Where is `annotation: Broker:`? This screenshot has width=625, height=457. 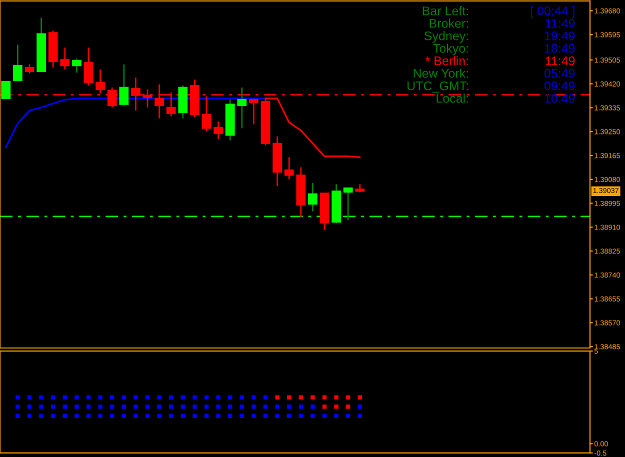
annotation: Broker: is located at coordinates (449, 23).